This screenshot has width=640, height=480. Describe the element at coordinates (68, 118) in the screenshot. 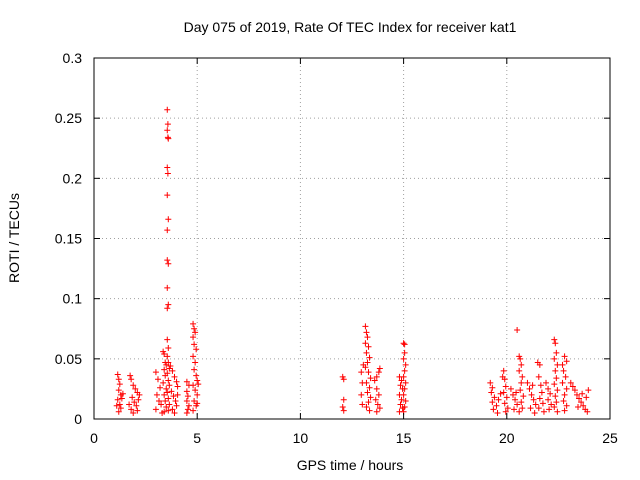

I see `y-tick-label: 0.25` at that location.